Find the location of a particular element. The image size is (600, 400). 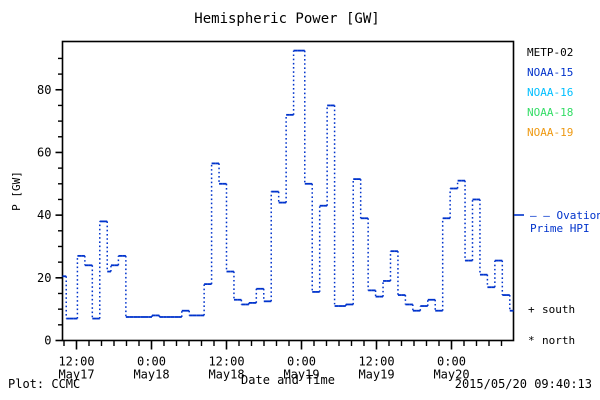

x-axis-label: Date and Time is located at coordinates (288, 380).